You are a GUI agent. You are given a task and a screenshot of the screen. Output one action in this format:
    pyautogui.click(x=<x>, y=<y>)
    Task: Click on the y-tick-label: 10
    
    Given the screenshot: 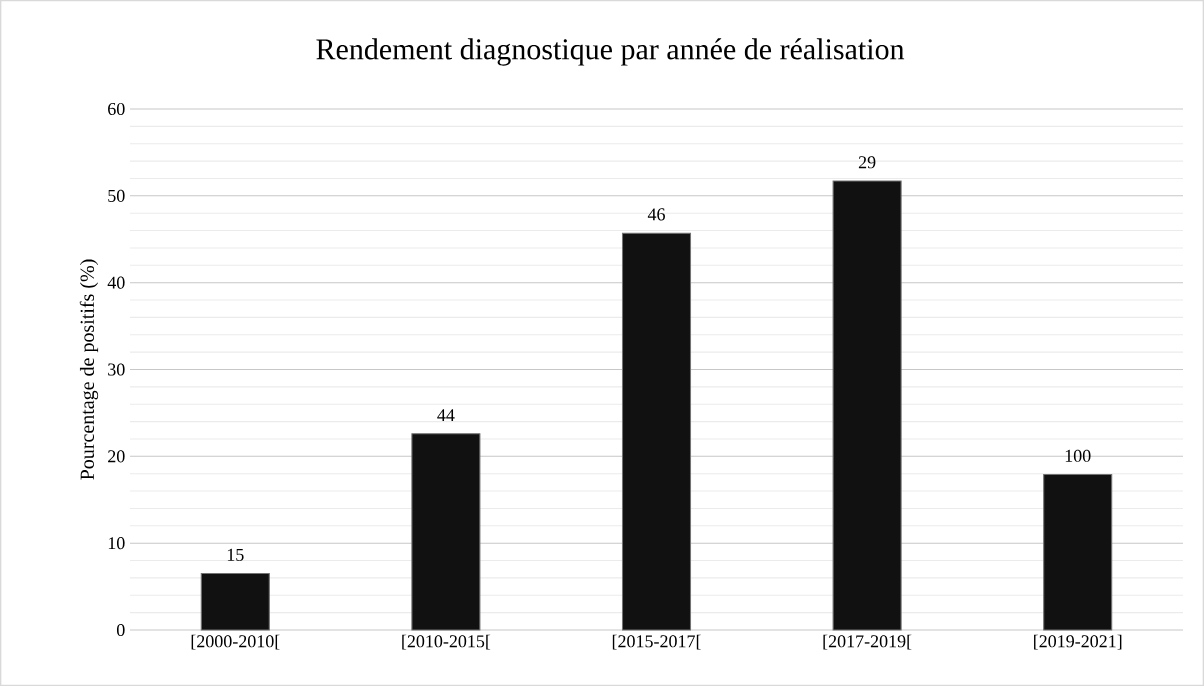 What is the action you would take?
    pyautogui.click(x=116, y=543)
    